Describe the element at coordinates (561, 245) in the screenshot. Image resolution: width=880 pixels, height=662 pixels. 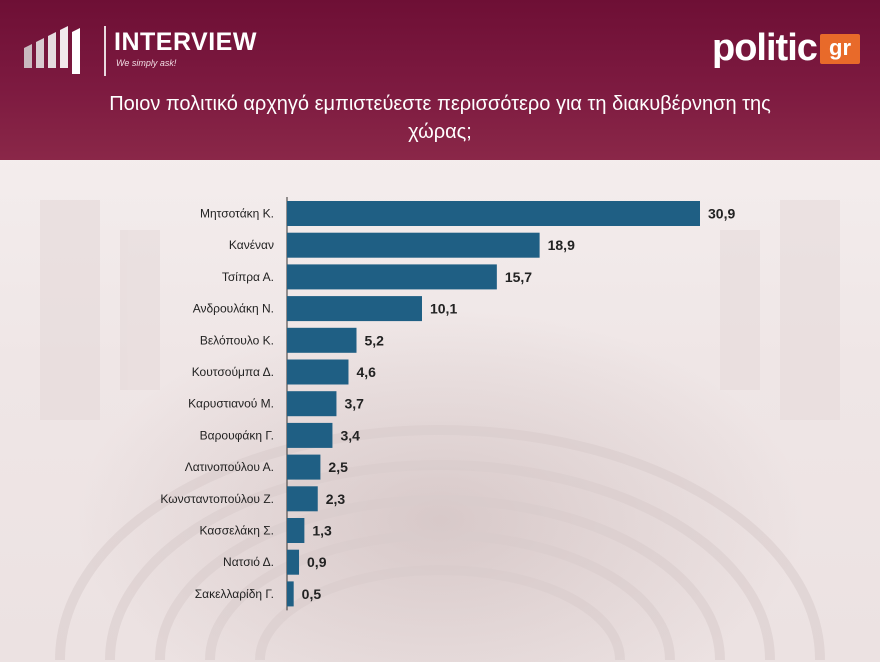
I see `value-label: 18,9` at that location.